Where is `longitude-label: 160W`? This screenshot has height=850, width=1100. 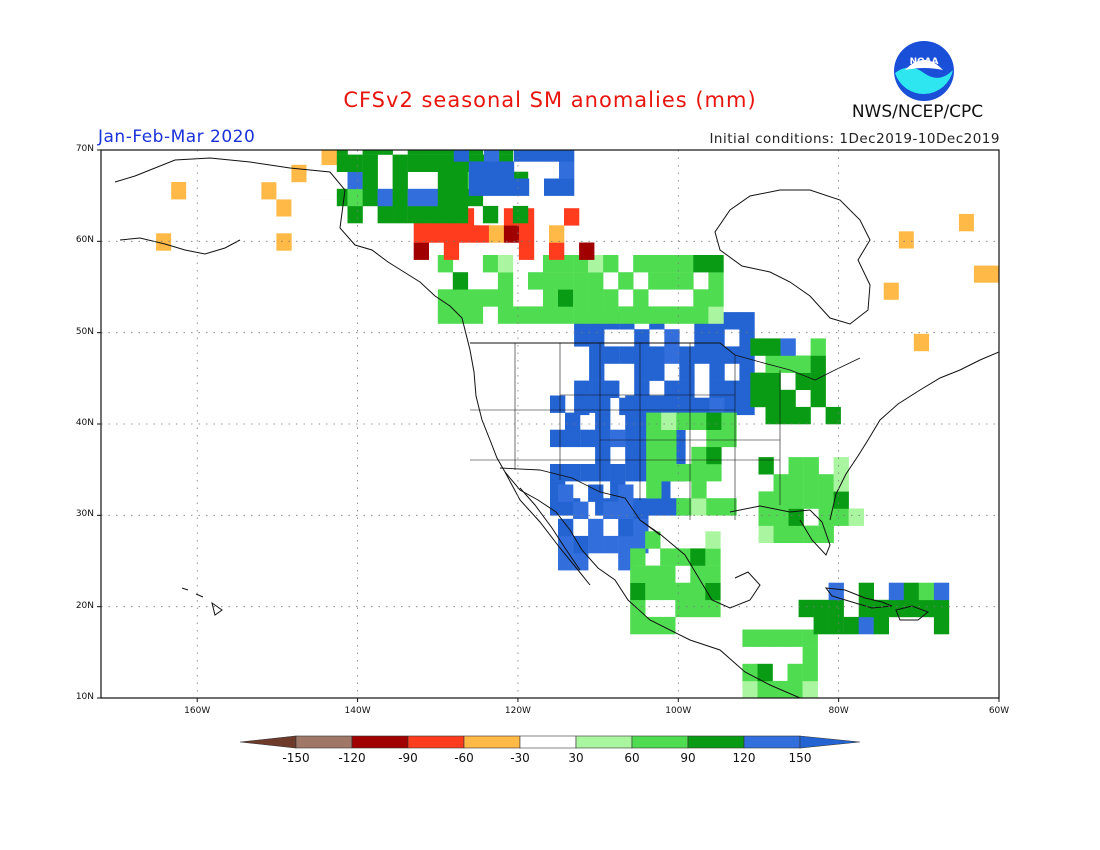
longitude-label: 160W is located at coordinates (197, 711).